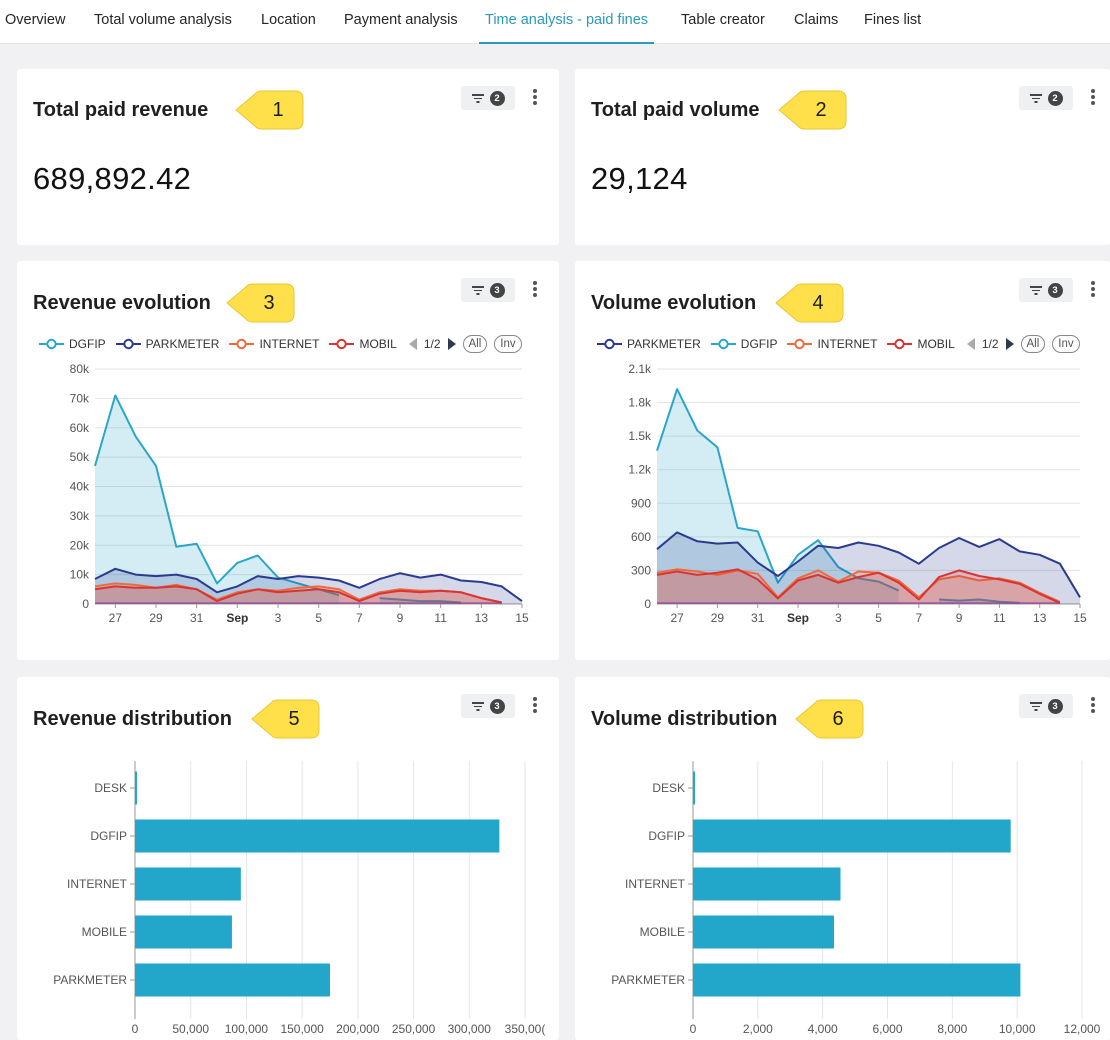 The width and height of the screenshot is (1110, 1040). Describe the element at coordinates (359, 618) in the screenshot. I see `x-tick-label: 7` at that location.